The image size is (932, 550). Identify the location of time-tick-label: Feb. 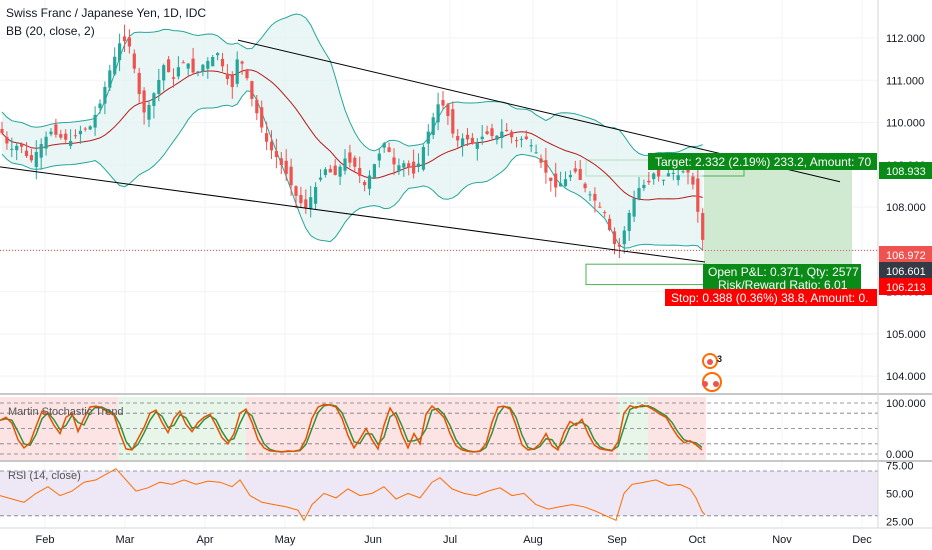
(45, 540).